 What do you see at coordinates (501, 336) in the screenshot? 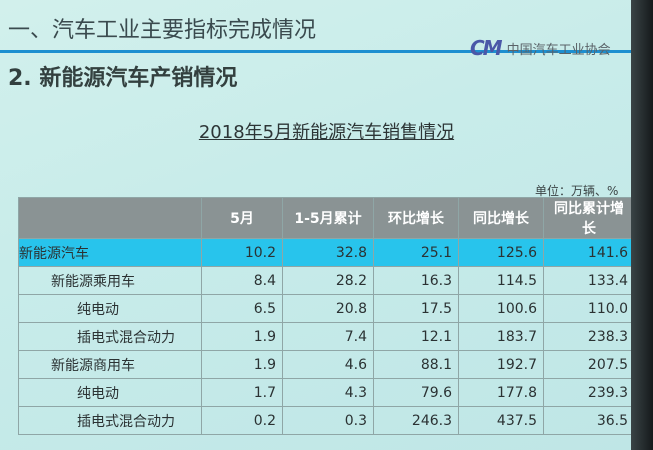
I see `table-cell: 183.7` at bounding box center [501, 336].